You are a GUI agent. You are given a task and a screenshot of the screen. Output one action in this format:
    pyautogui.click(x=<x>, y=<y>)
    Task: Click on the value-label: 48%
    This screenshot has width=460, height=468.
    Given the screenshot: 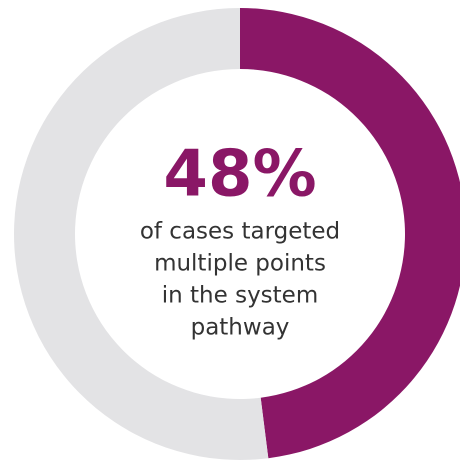 What is the action you would take?
    pyautogui.click(x=239, y=175)
    